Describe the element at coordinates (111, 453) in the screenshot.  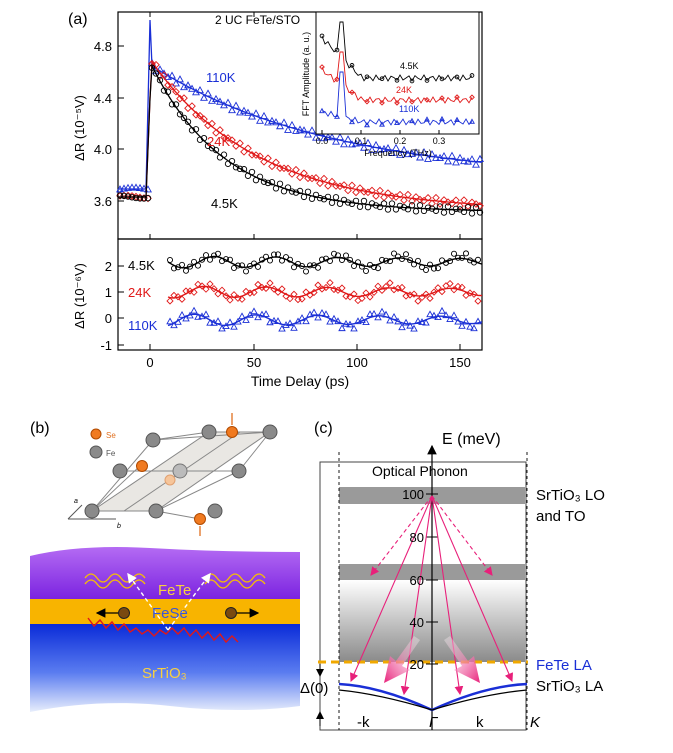
I see `legend-fe: Fe` at that location.